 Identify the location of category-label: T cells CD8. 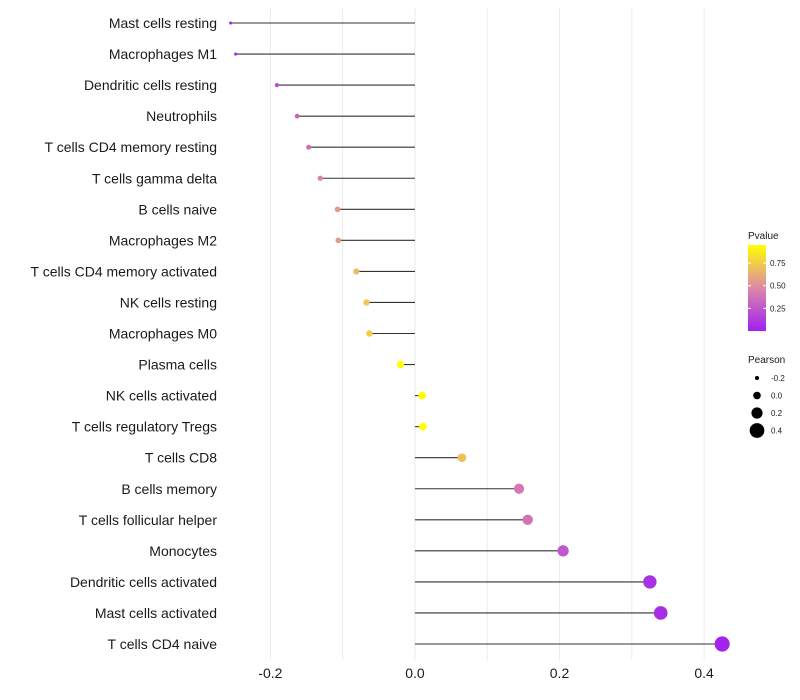
(181, 458).